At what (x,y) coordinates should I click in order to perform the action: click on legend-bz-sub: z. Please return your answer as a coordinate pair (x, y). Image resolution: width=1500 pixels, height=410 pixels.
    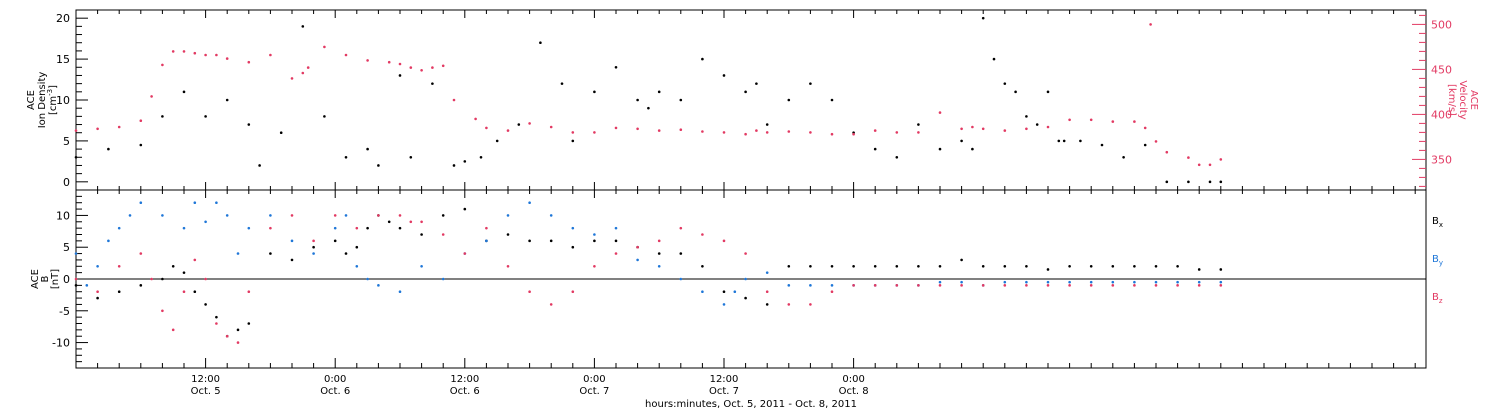
    Looking at the image, I should click on (1441, 301).